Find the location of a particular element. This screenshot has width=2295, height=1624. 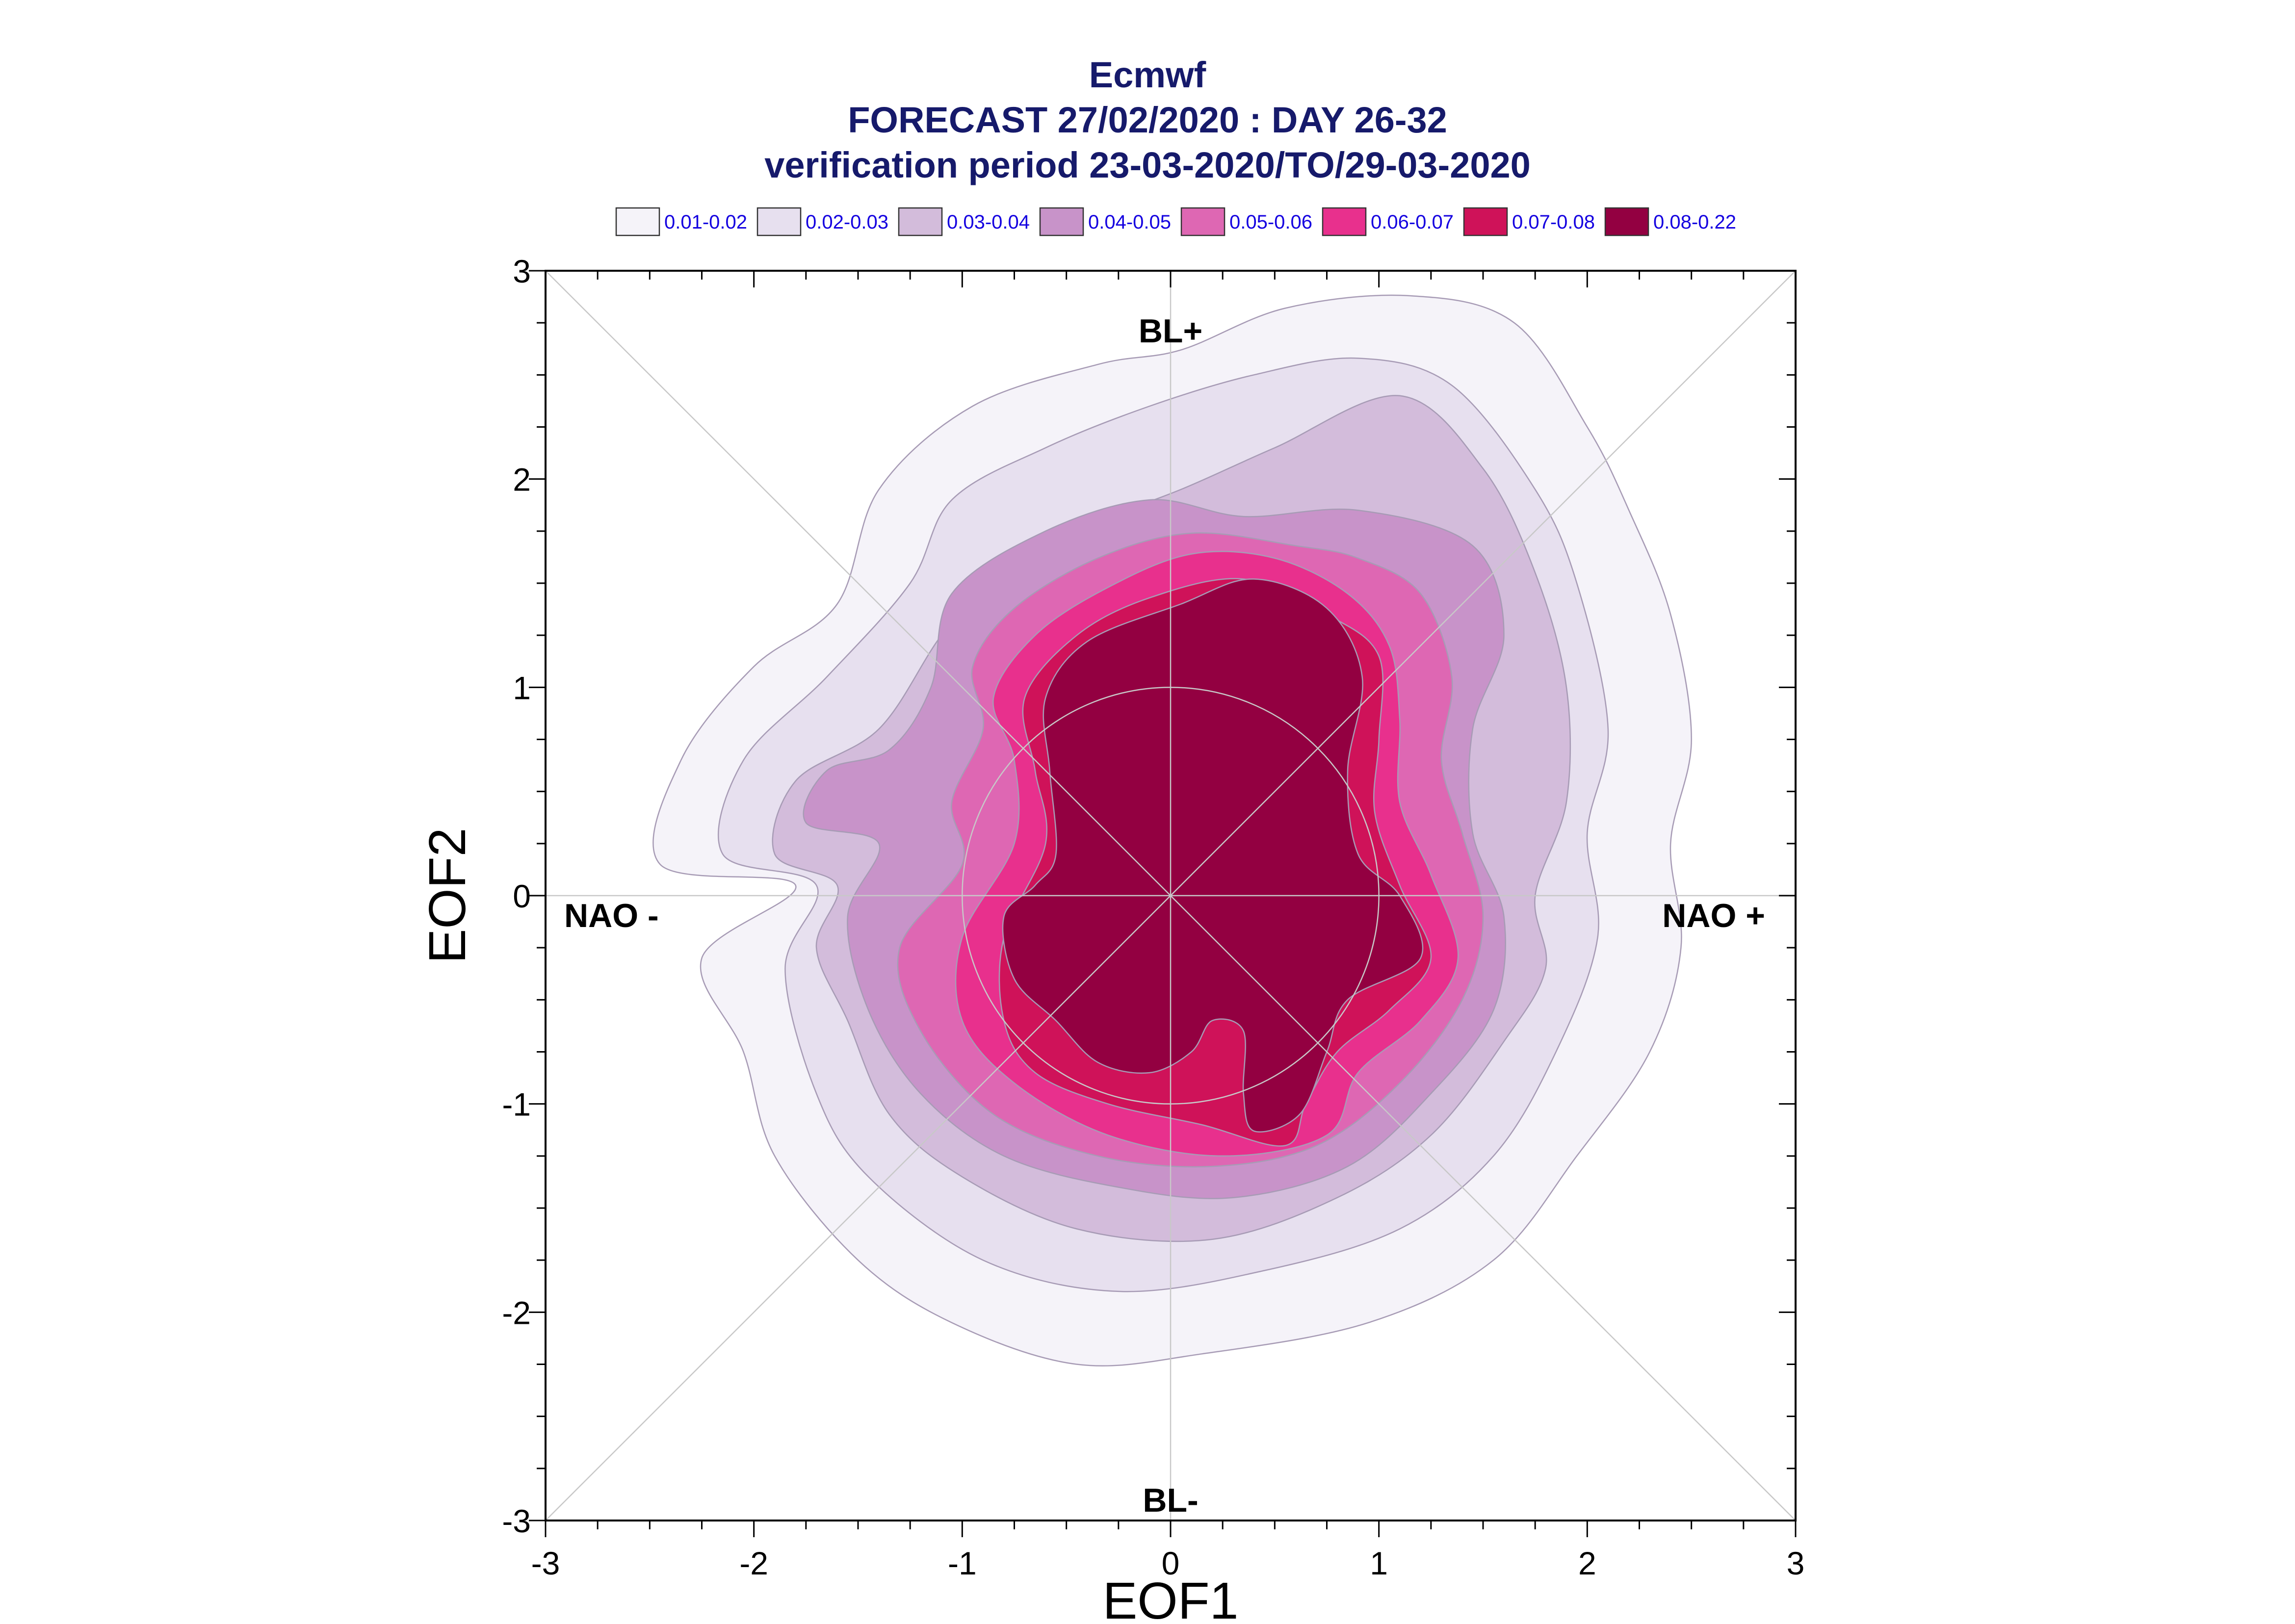

x-tick-label: 1 is located at coordinates (1379, 1563).